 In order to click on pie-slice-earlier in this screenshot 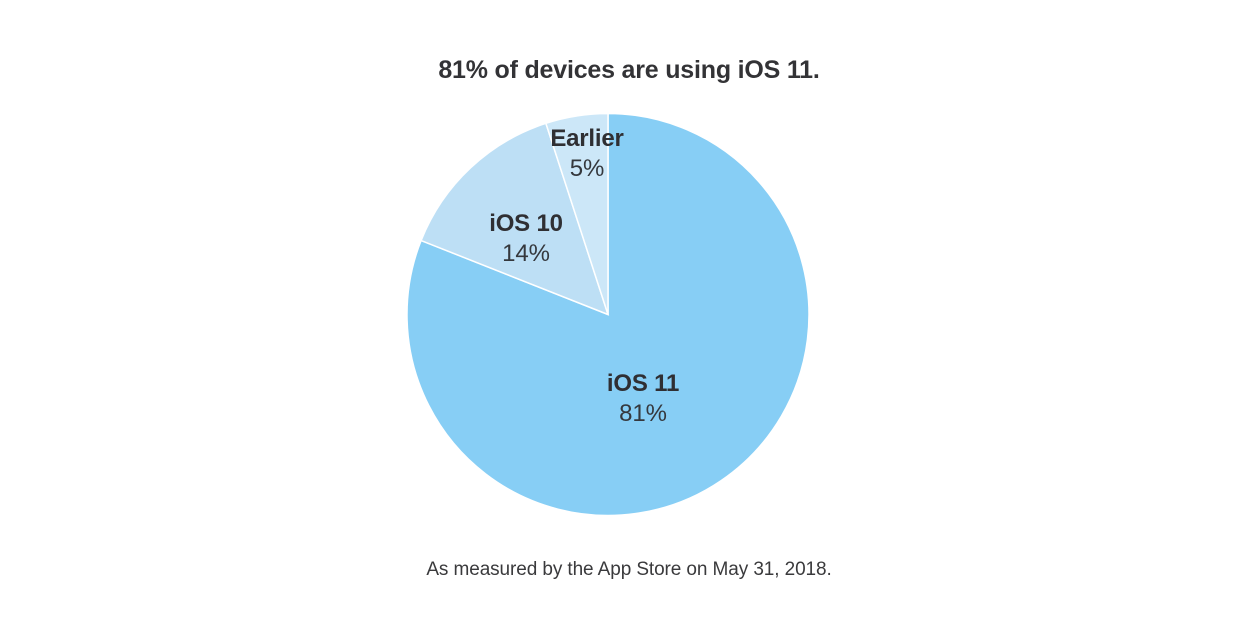, I will do `click(576, 214)`.